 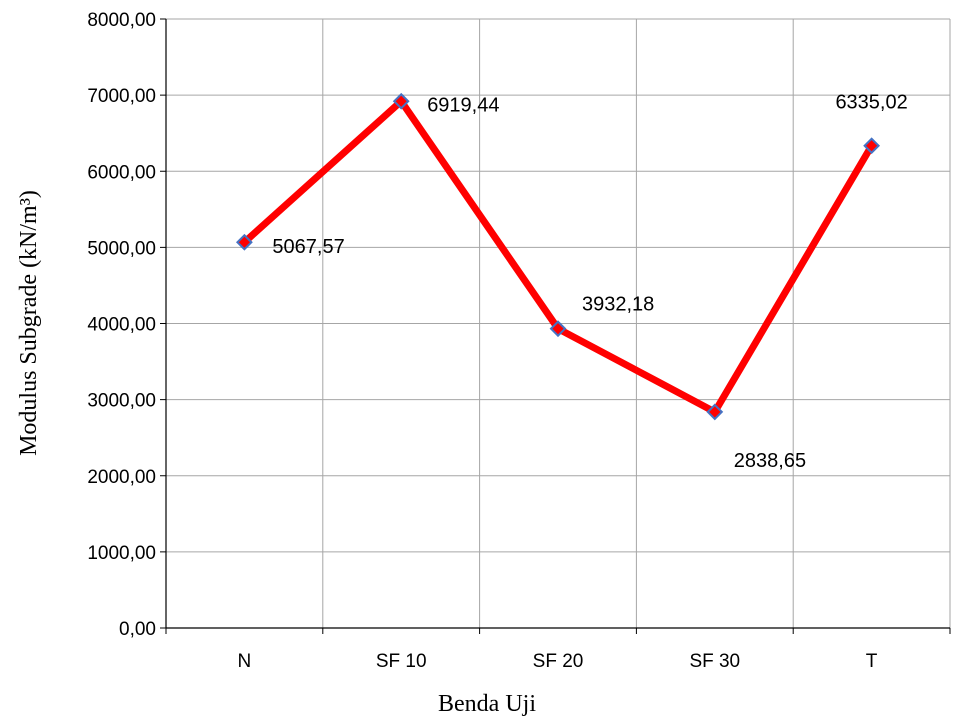 I want to click on y-tick-label: 4000,00, so click(x=121, y=325).